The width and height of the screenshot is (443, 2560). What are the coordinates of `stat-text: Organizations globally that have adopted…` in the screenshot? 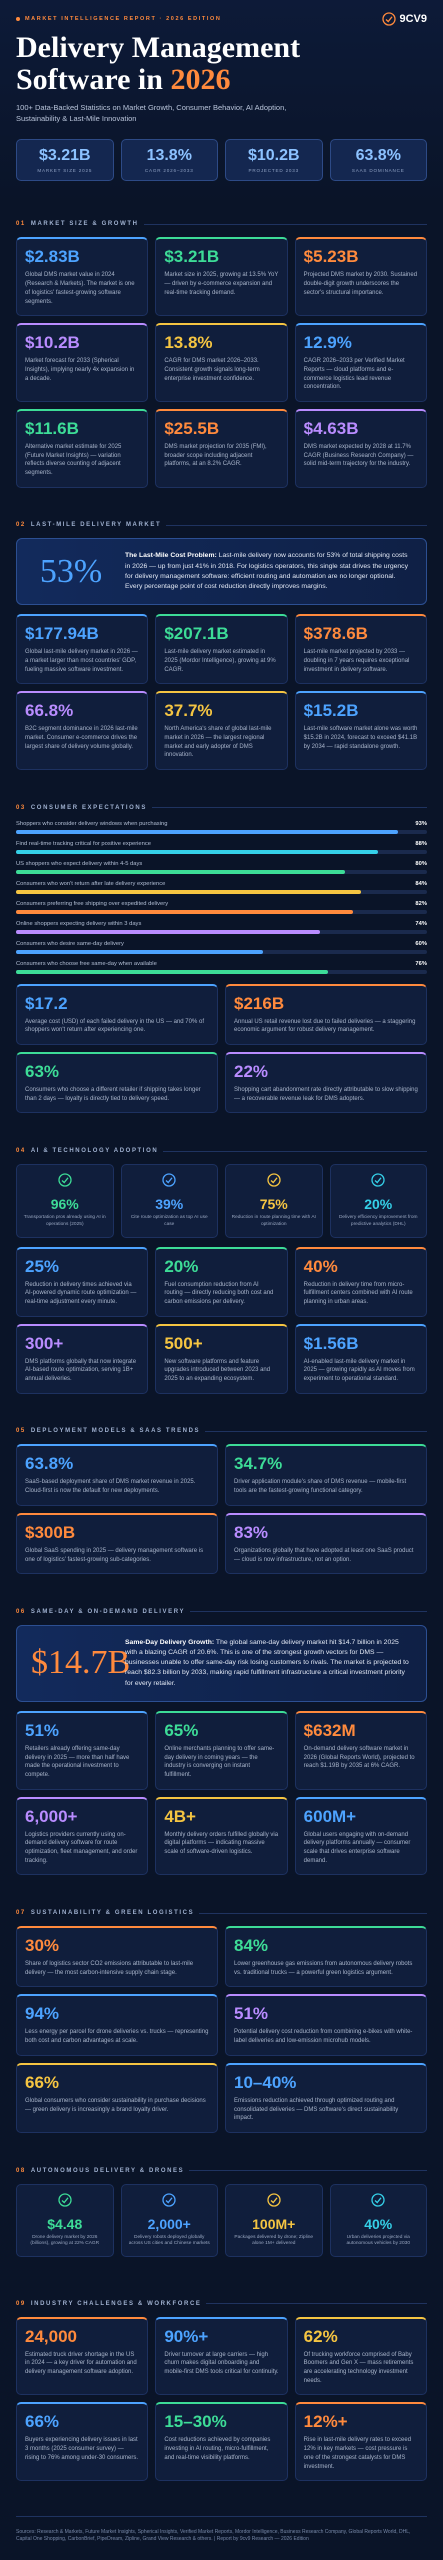 It's located at (324, 1555).